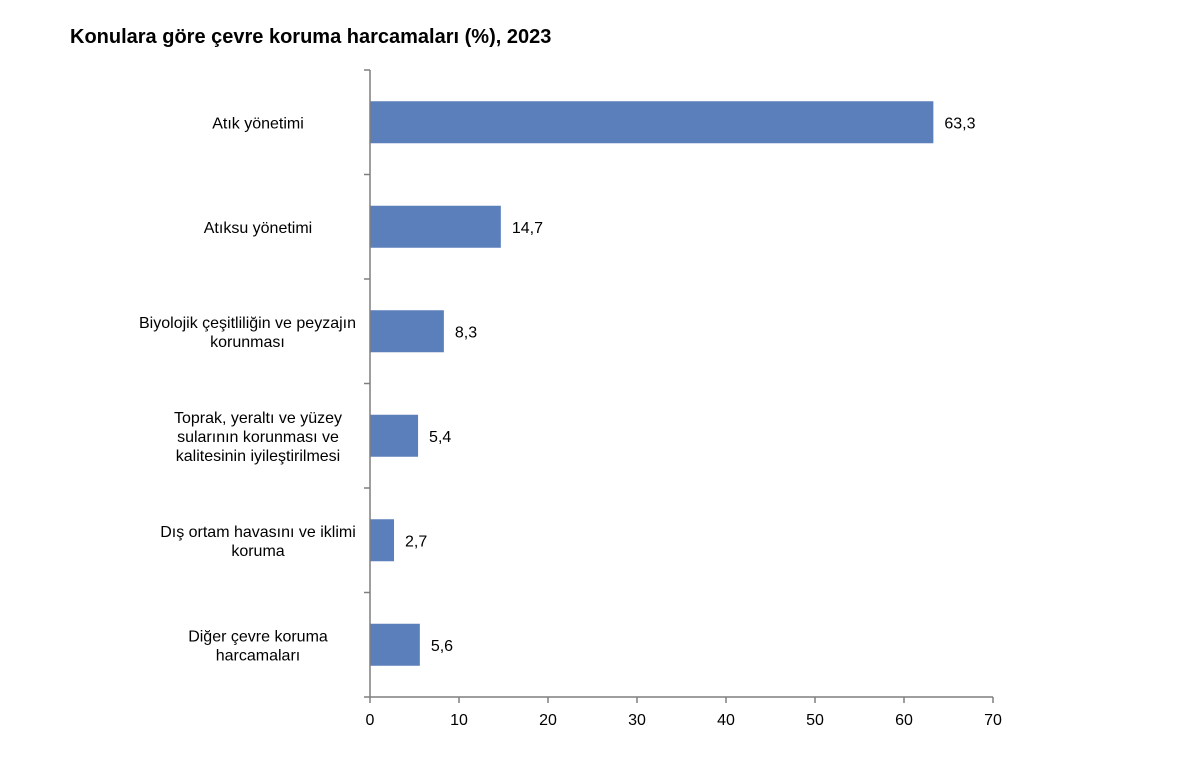 The width and height of the screenshot is (1200, 769). I want to click on x-tick-label-7: 70, so click(993, 720).